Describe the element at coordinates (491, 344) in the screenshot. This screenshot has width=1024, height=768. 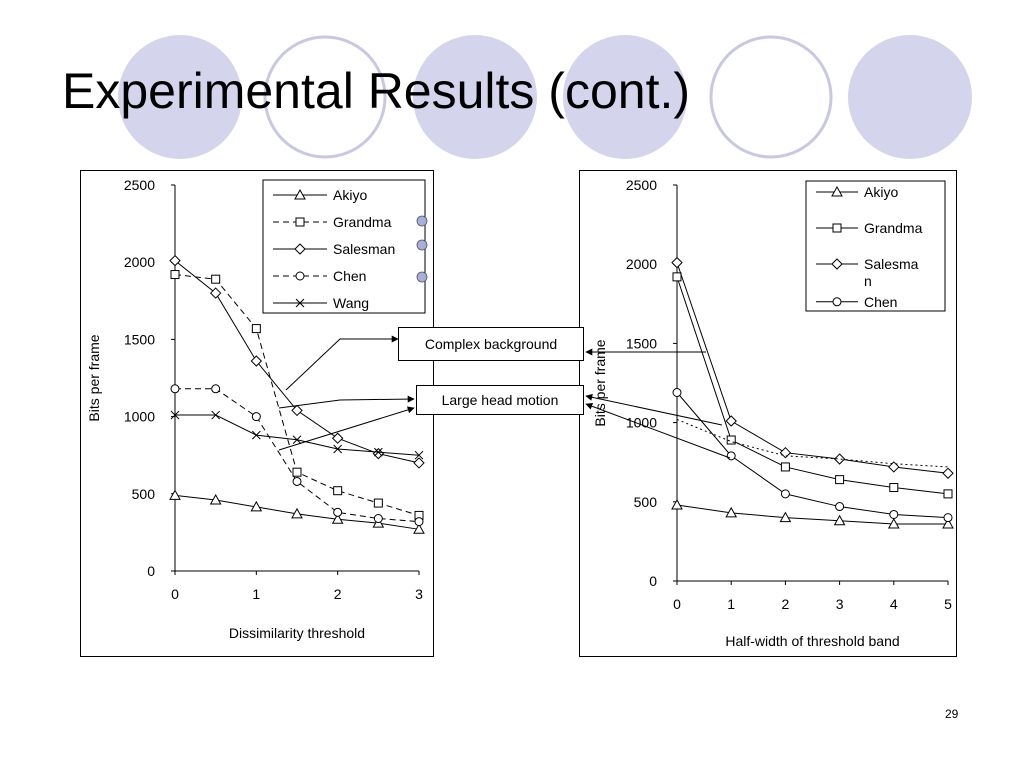
I see `callout-complex-background: Complex background` at that location.